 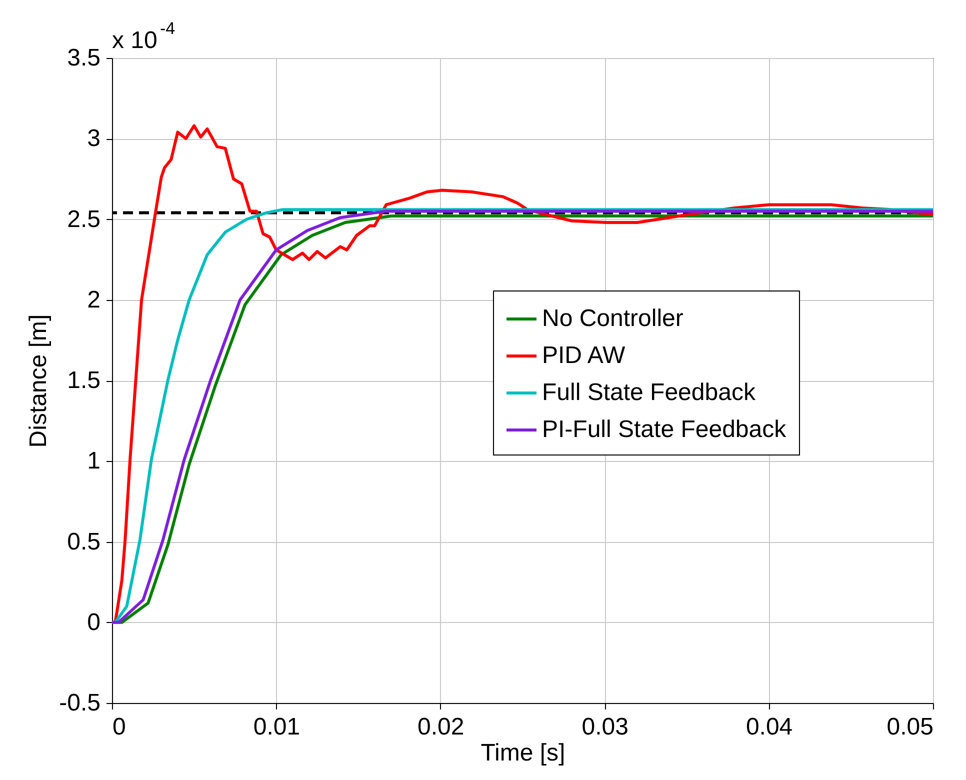 I want to click on x-tick-label: 0.03, so click(x=605, y=727).